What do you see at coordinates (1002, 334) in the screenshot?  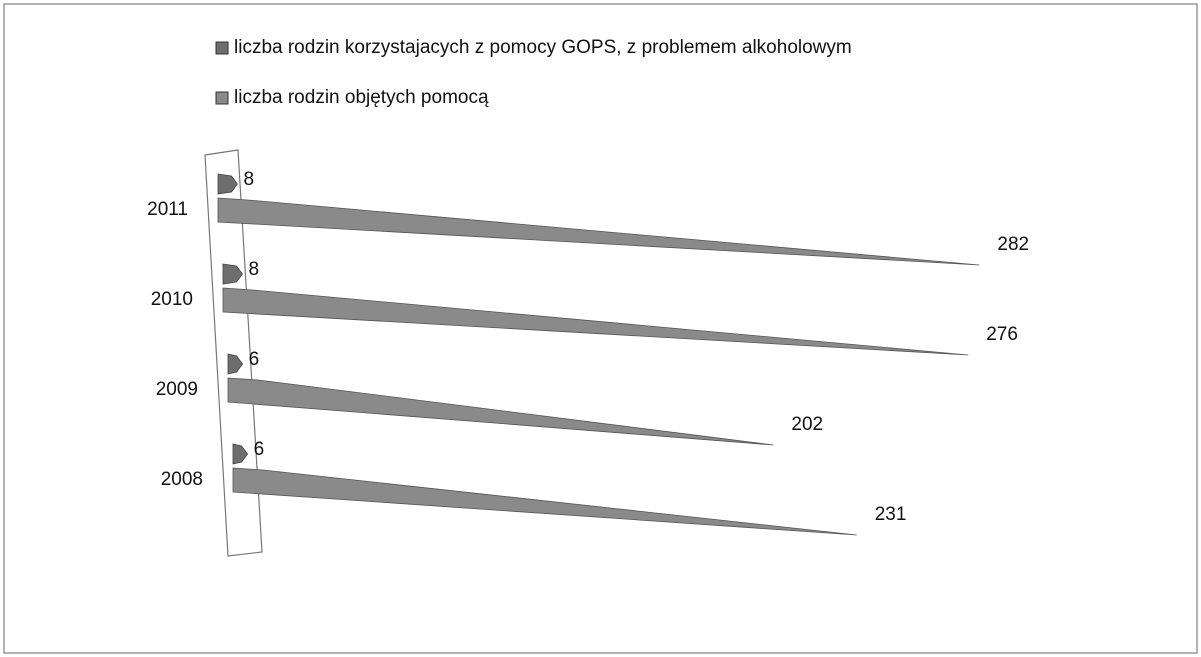 I see `data-label: 276` at bounding box center [1002, 334].